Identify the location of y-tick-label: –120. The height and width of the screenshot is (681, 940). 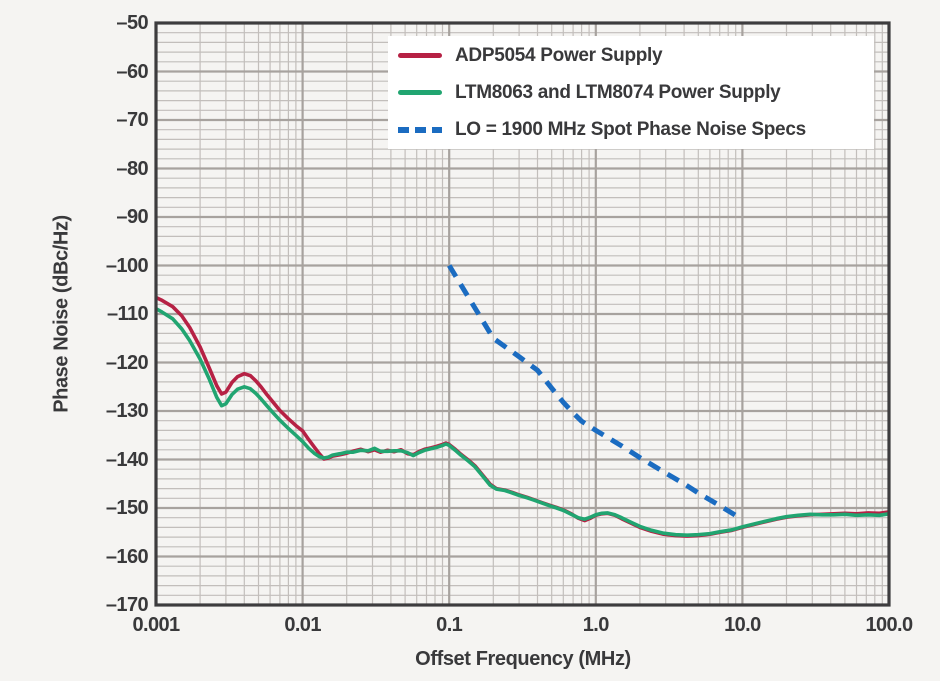
(127, 362).